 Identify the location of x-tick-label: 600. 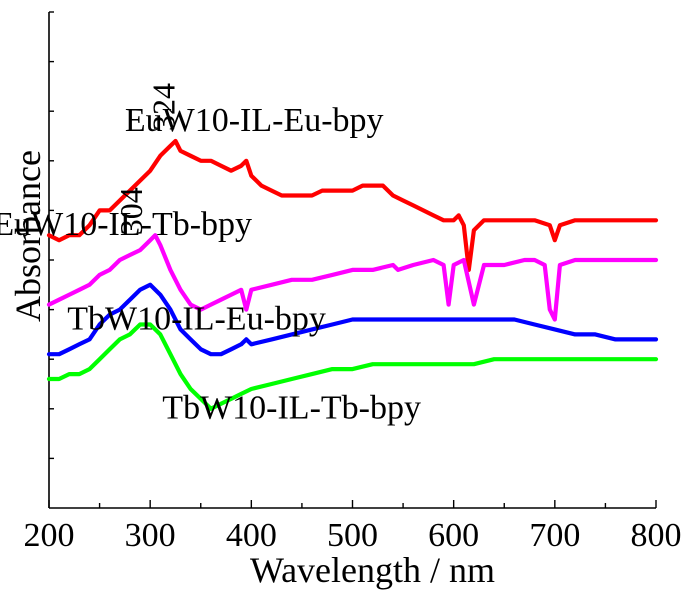
(453, 535).